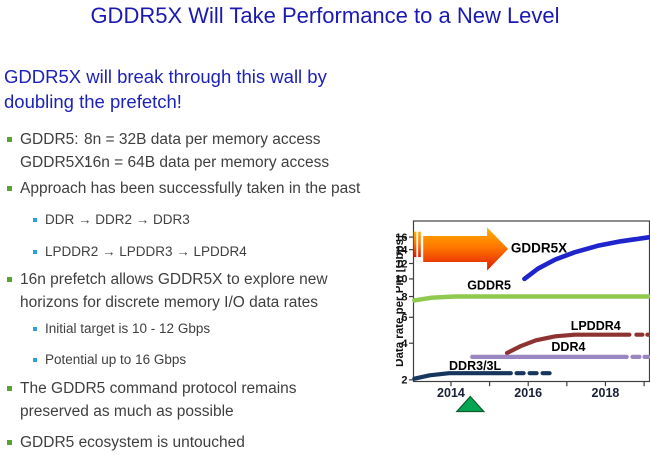 Image resolution: width=650 pixels, height=455 pixels. I want to click on series-DDR3/3L: DDR3/3L, so click(483, 370).